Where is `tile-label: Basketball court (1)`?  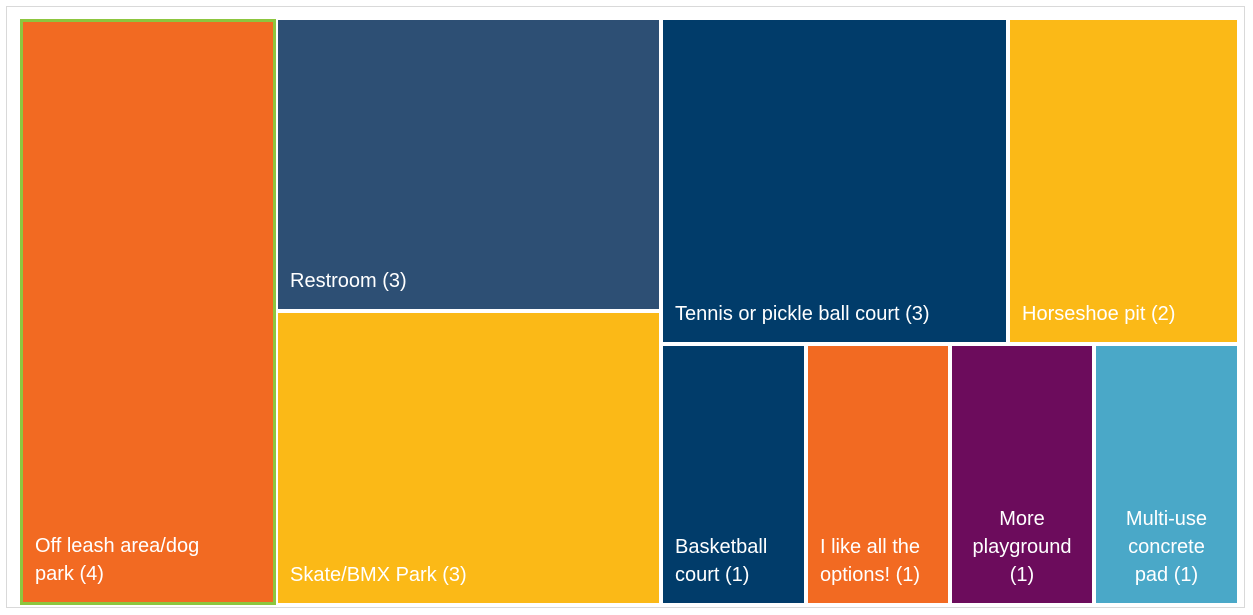
tile-label: Basketball court (1) is located at coordinates (721, 561).